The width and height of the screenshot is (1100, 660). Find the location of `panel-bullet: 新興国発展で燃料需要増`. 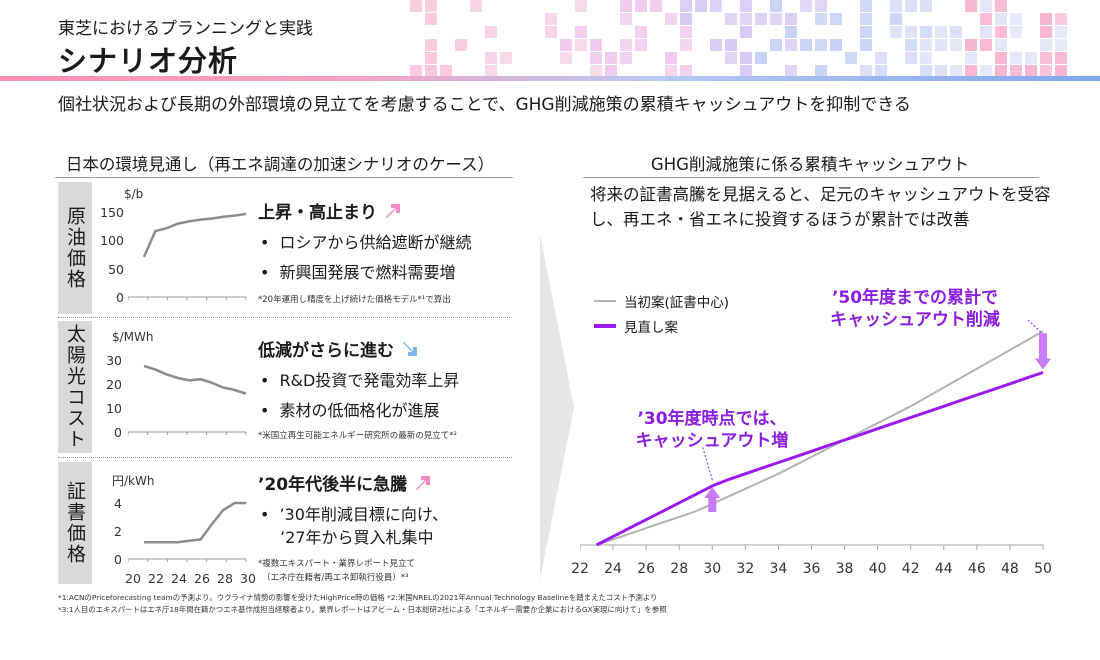

panel-bullet: 新興国発展で燃料需要増 is located at coordinates (357, 271).